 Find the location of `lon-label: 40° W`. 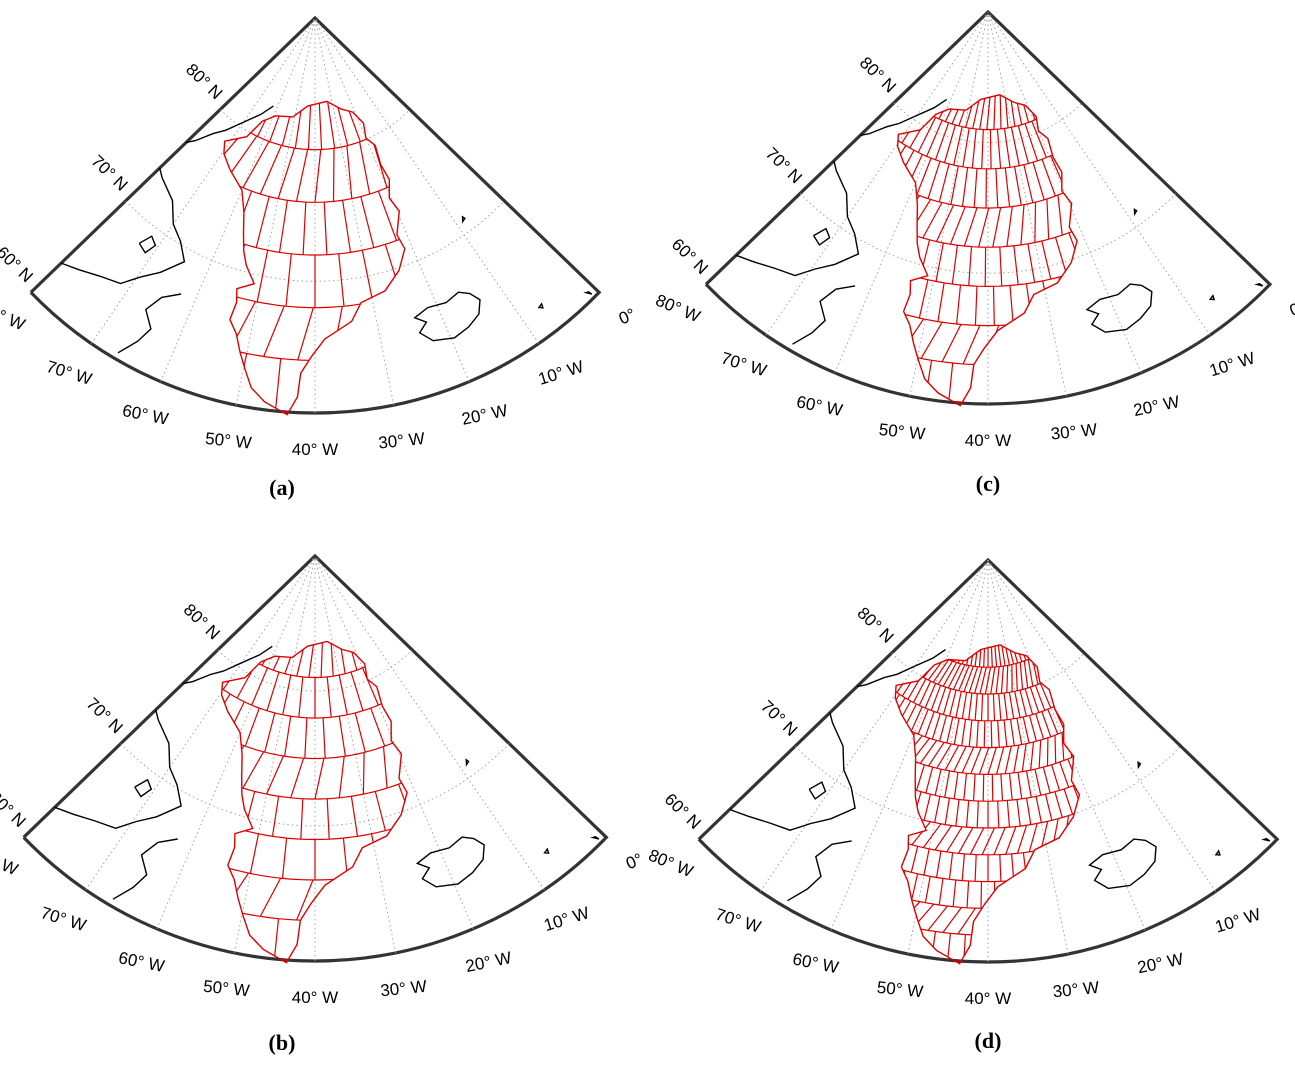

lon-label: 40° W is located at coordinates (315, 997).